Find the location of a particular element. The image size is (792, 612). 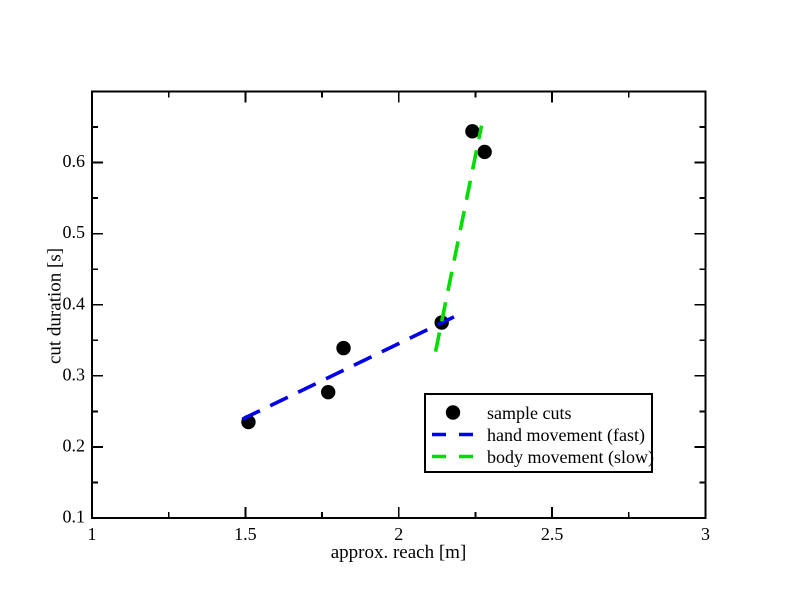

legend-item-body-movement-slow: body movement (slow) is located at coordinates (543, 457).